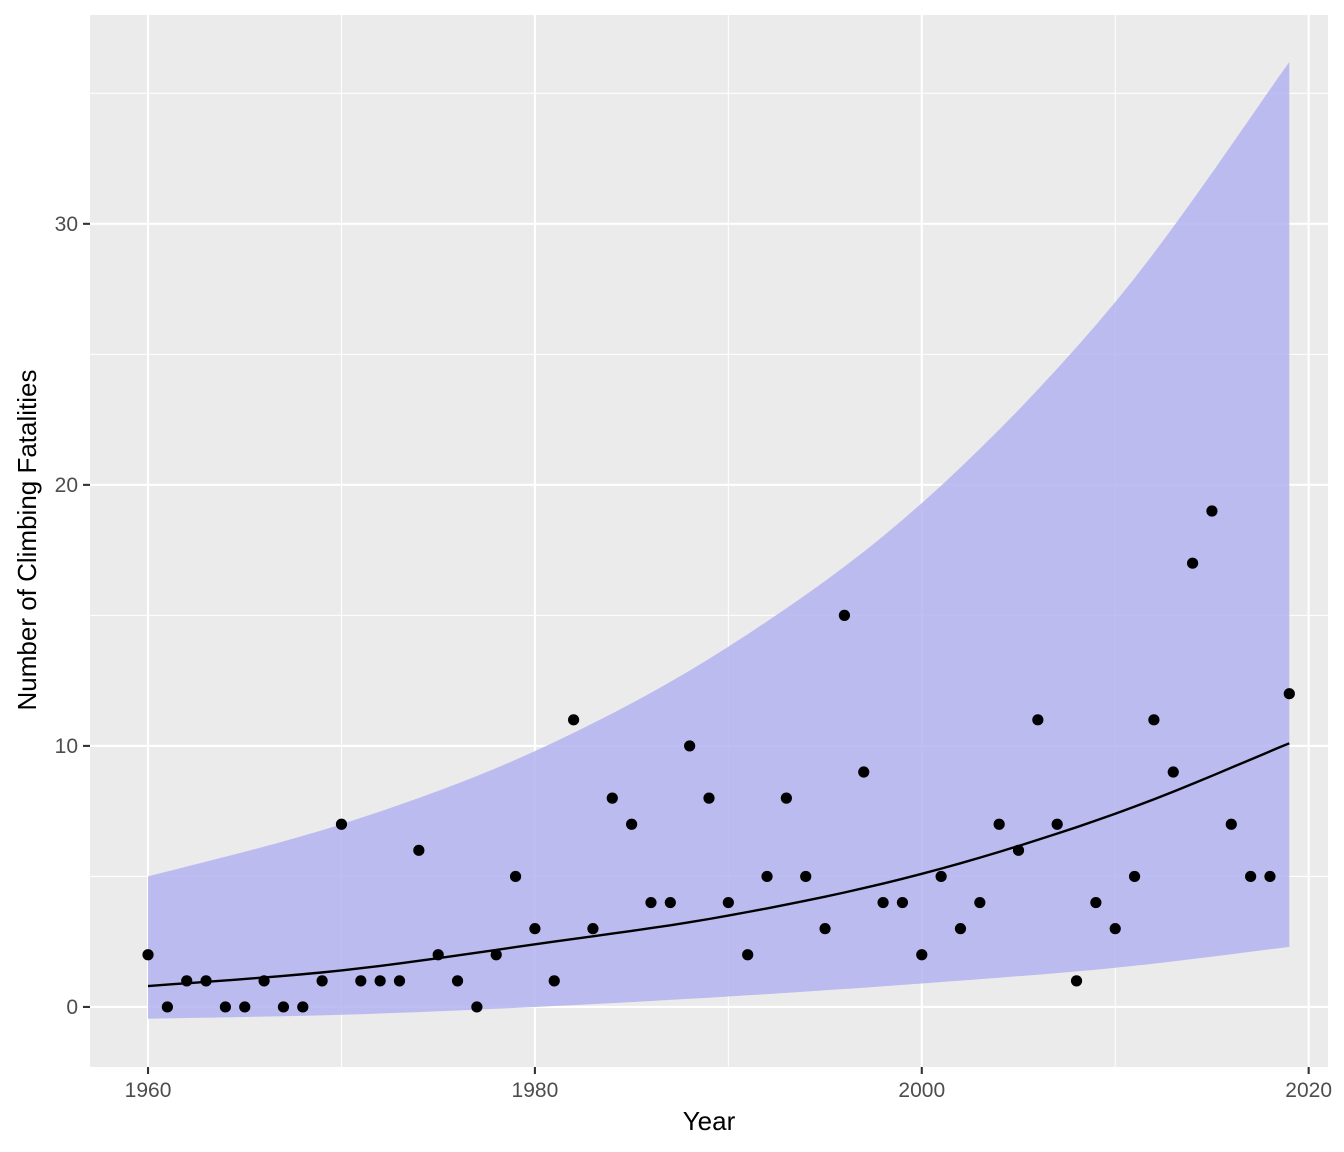  Describe the element at coordinates (709, 1121) in the screenshot. I see `x-axis-title: Year` at that location.